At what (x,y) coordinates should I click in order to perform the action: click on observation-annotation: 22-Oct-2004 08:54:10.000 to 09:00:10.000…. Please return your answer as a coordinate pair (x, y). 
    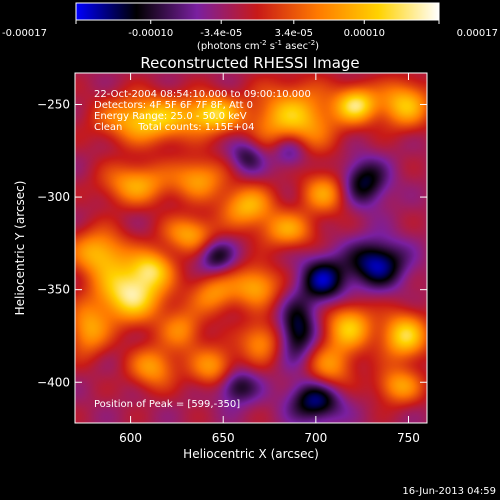
    Looking at the image, I should click on (202, 111).